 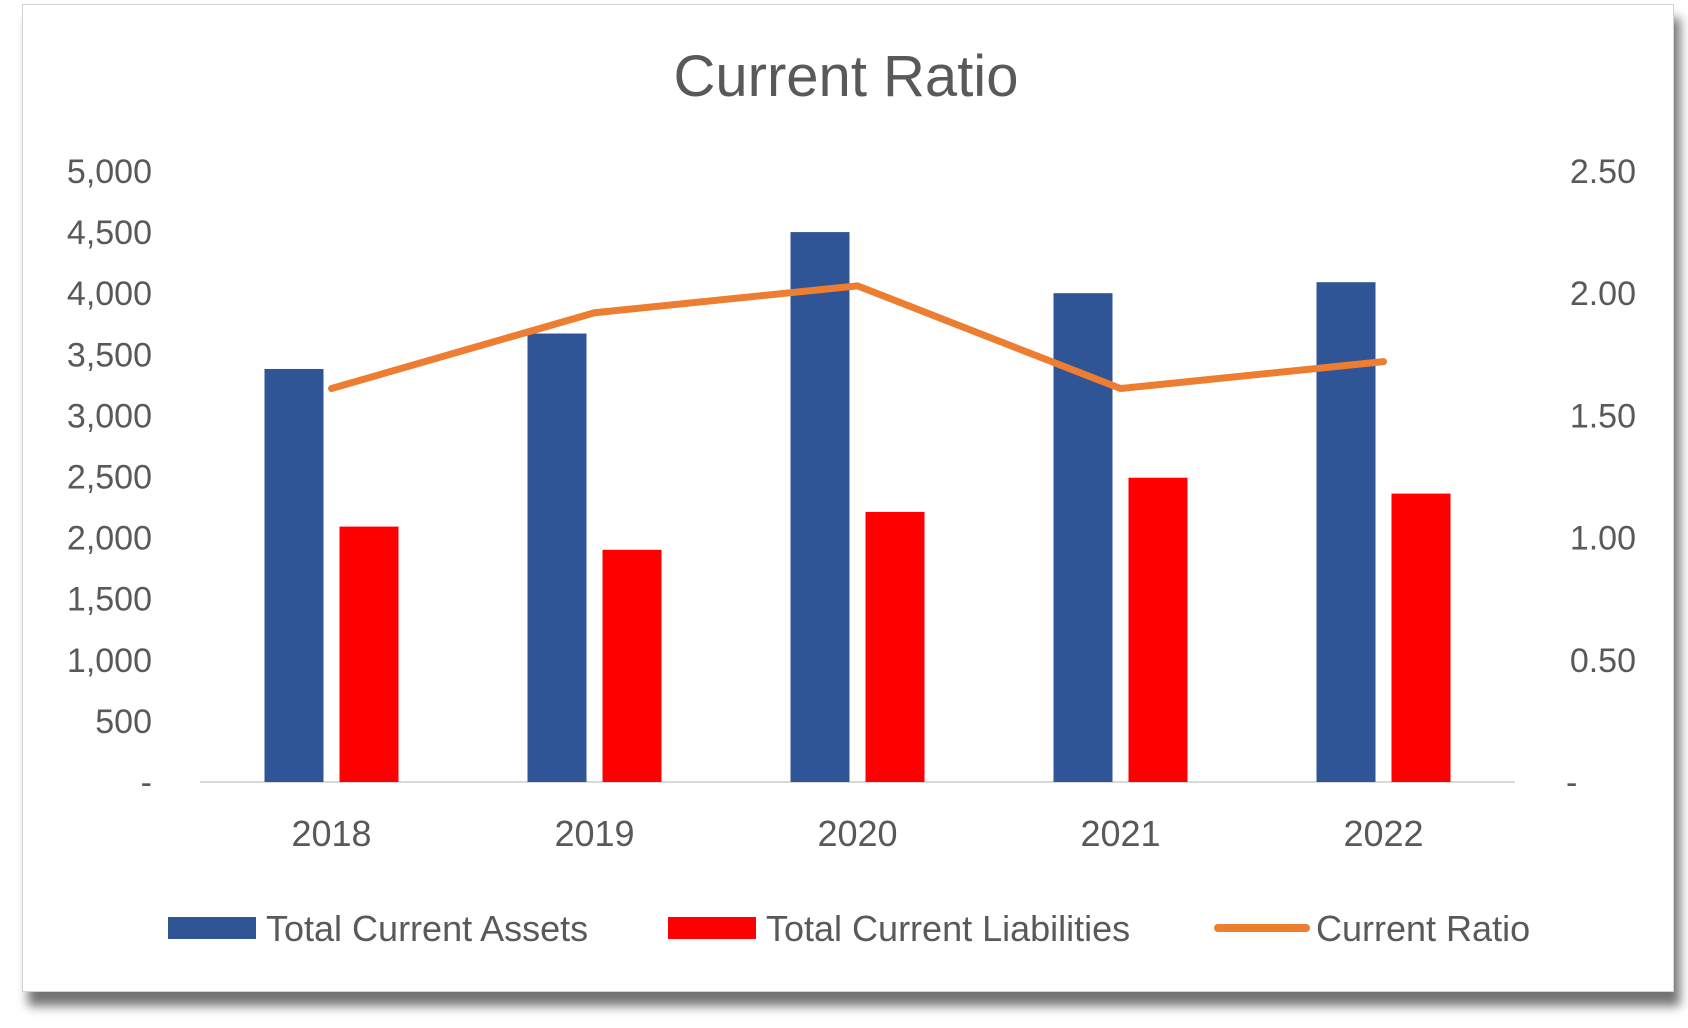 I want to click on legend-label-current-ratio: Current Ratio, so click(x=1423, y=928).